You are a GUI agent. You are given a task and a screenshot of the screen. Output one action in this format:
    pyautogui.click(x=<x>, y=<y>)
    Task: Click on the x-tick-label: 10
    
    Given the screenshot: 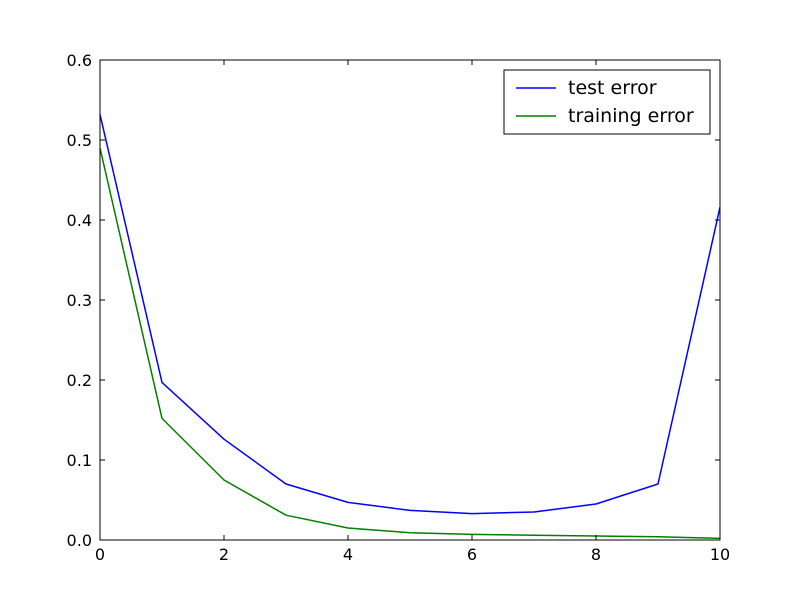 What is the action you would take?
    pyautogui.click(x=720, y=554)
    